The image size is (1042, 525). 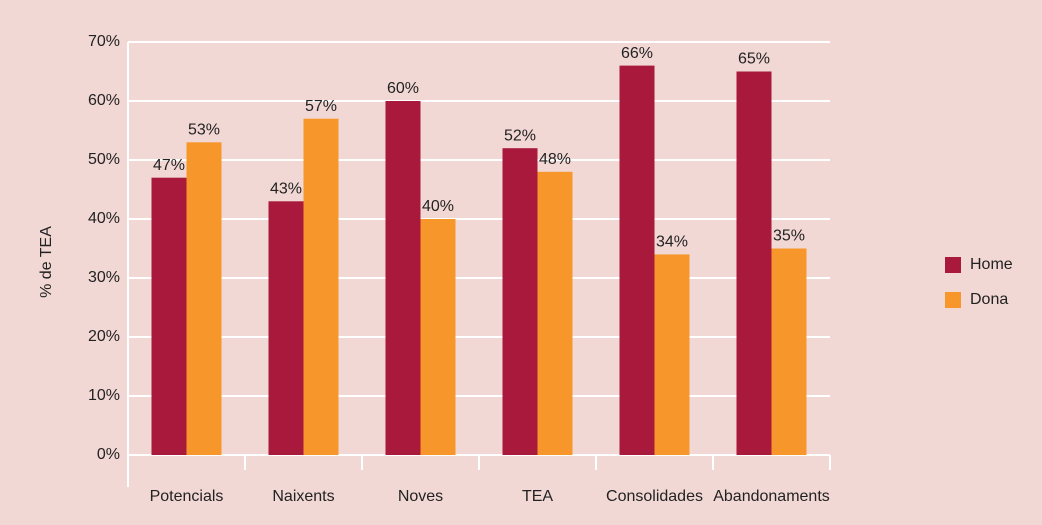 What do you see at coordinates (187, 496) in the screenshot?
I see `x-tick-label: Potencials` at bounding box center [187, 496].